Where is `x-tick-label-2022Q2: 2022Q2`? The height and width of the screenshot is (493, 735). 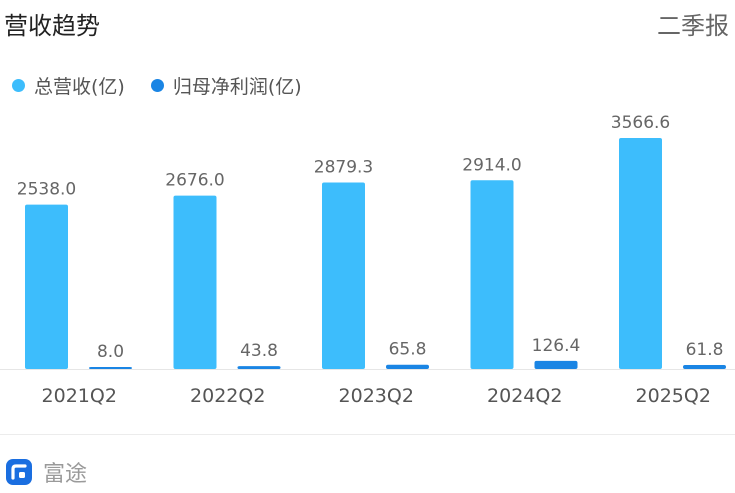
x-tick-label-2022Q2: 2022Q2 is located at coordinates (227, 396).